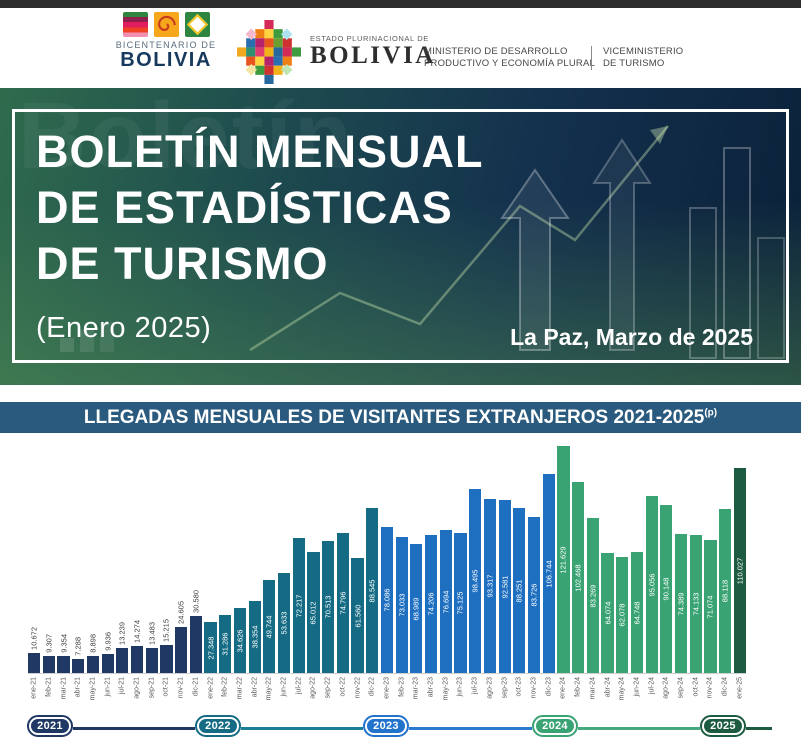 Image resolution: width=801 pixels, height=751 pixels. I want to click on chart-column-ene-24: 121.629 ene-24, so click(563, 571).